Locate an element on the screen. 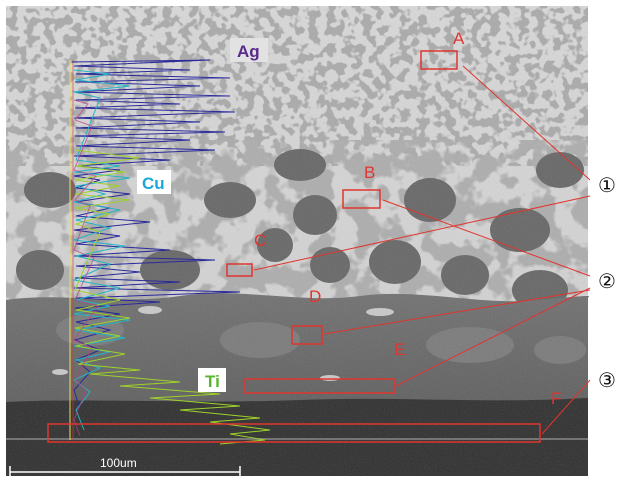 Image resolution: width=621 pixels, height=478 pixels. callout-3: ③ is located at coordinates (607, 380).